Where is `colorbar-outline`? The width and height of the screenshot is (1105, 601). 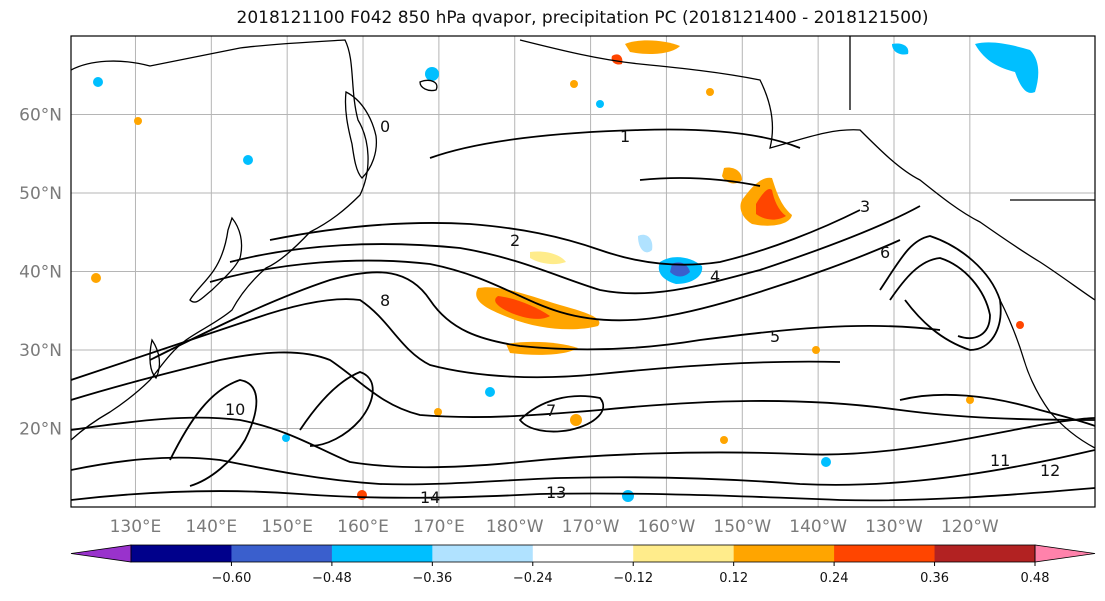 colorbar-outline is located at coordinates (583, 553).